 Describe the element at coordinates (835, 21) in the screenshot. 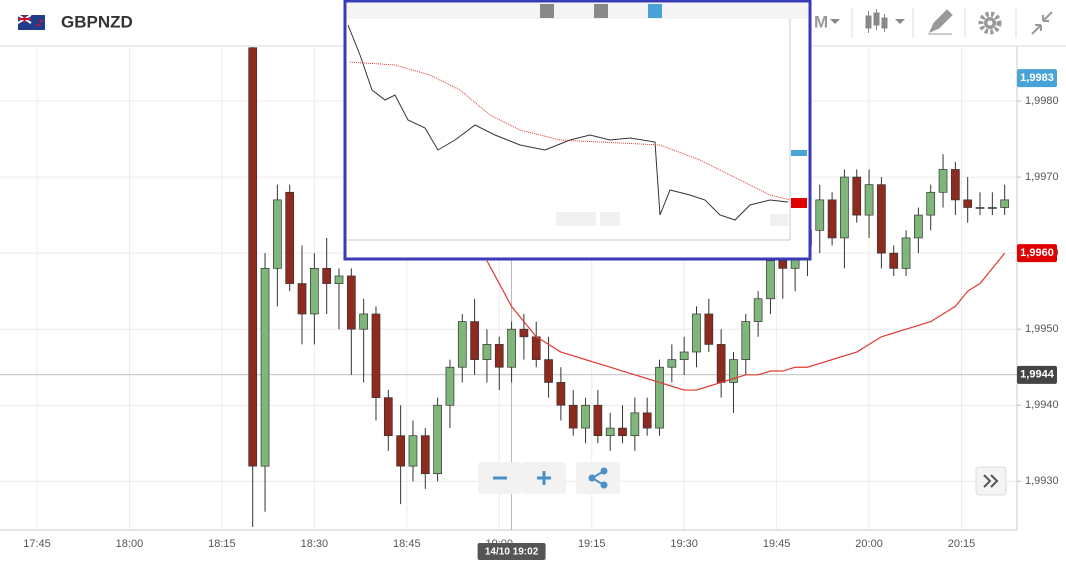

I see `dropdown-arrow` at that location.